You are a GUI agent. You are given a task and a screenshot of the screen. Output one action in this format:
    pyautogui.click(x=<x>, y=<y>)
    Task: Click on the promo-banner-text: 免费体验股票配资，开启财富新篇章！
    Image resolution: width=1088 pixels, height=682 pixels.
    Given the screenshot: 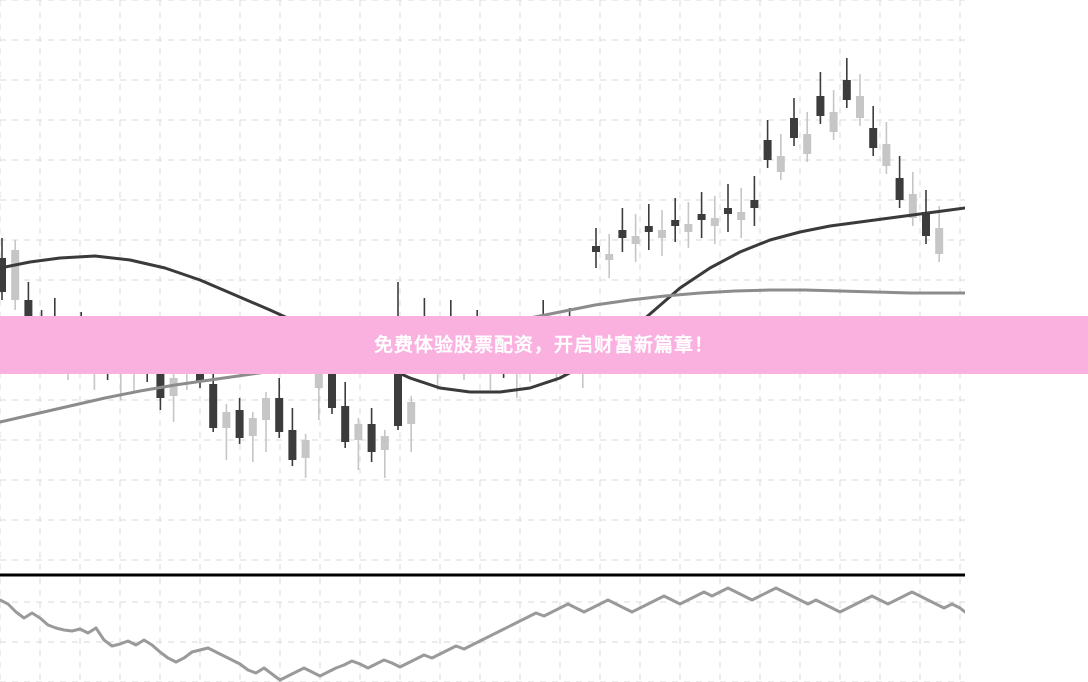 What is the action you would take?
    pyautogui.click(x=543, y=345)
    